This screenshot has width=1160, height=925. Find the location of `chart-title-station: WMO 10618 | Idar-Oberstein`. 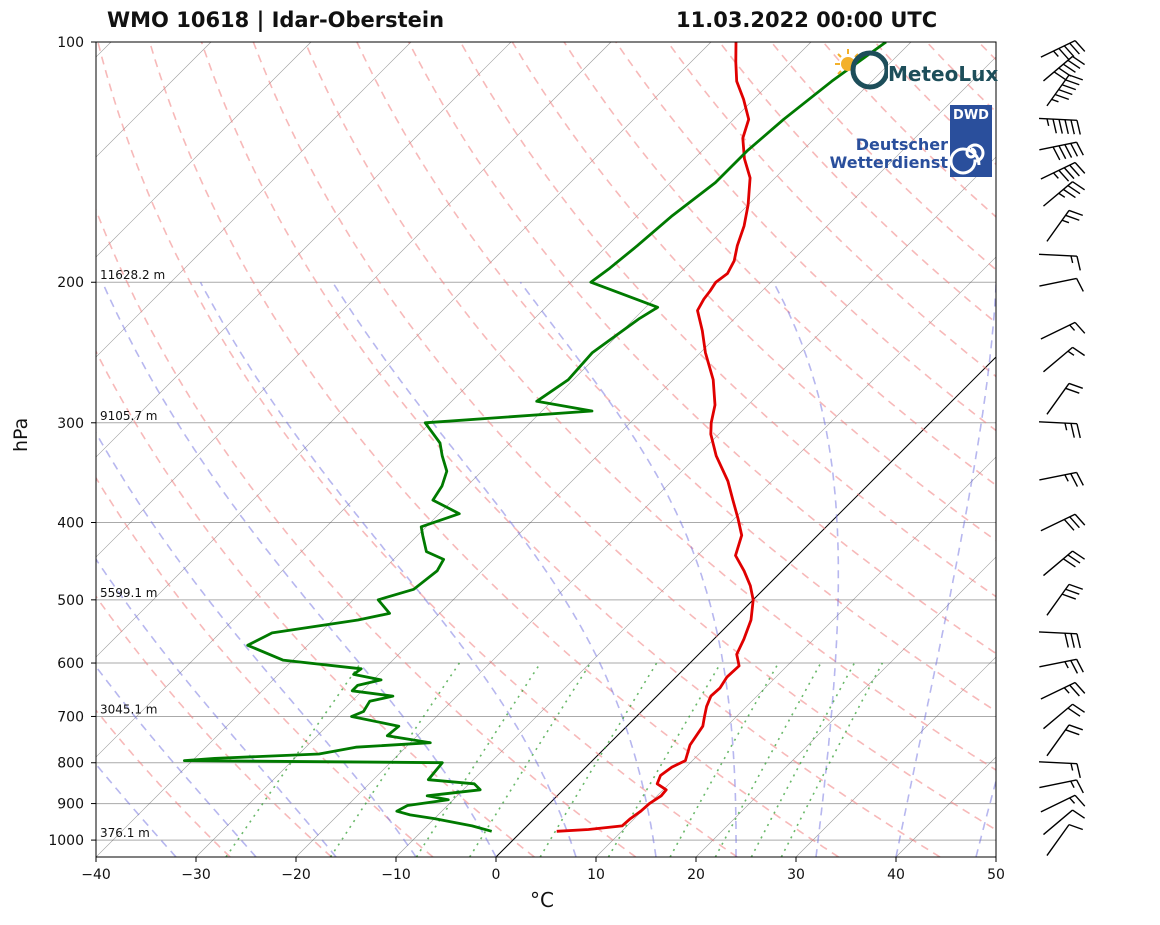

chart-title-station: WMO 10618 | Idar-Oberstein is located at coordinates (276, 20).